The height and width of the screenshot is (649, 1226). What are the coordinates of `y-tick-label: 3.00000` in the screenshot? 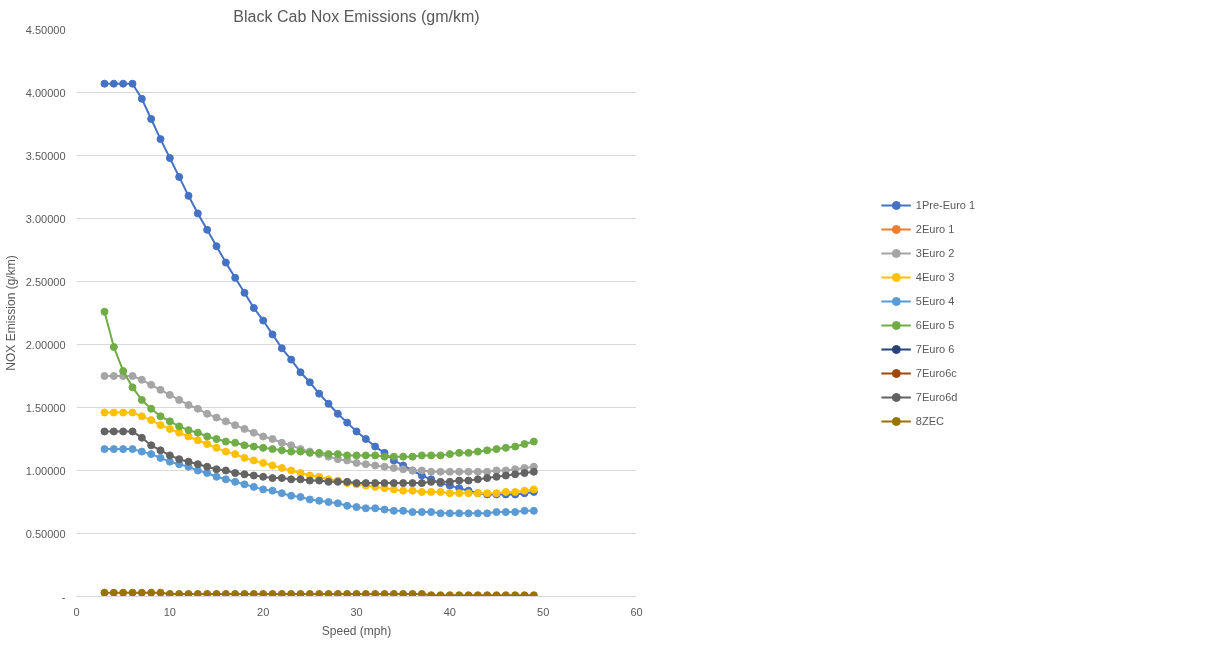 It's located at (45, 218).